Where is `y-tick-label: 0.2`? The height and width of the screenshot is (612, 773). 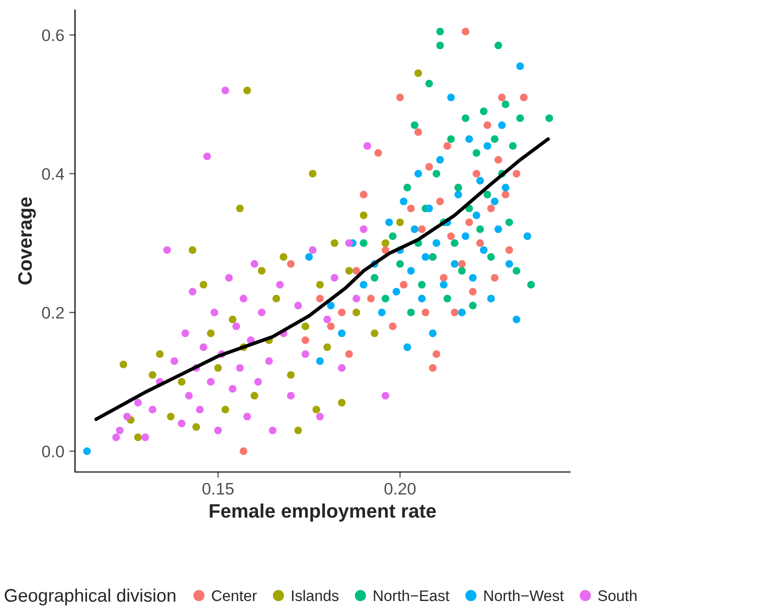
y-tick-label: 0.2 is located at coordinates (53, 312).